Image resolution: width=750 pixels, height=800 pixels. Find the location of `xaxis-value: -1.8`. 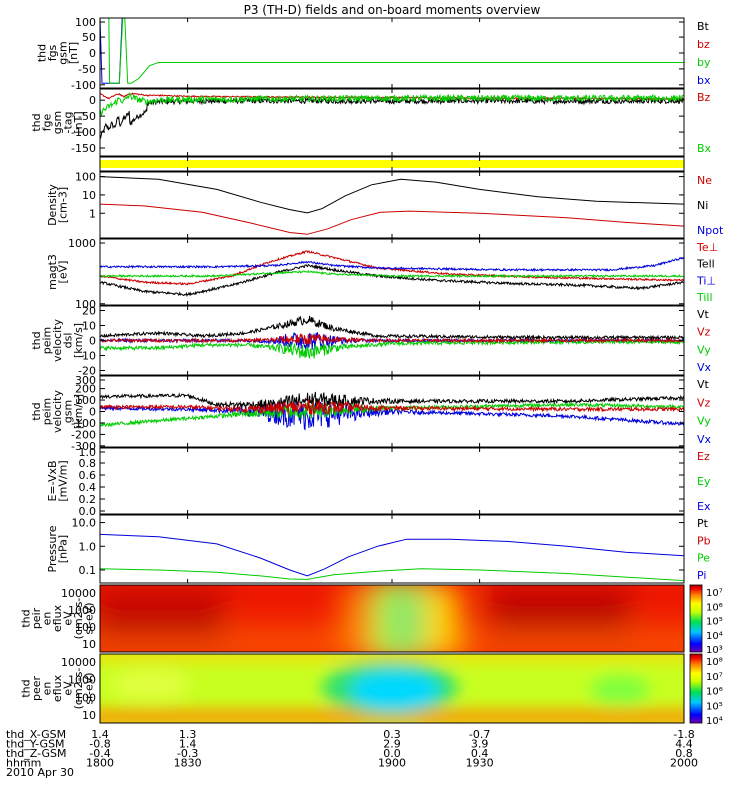

xaxis-value: -1.8 is located at coordinates (683, 734).